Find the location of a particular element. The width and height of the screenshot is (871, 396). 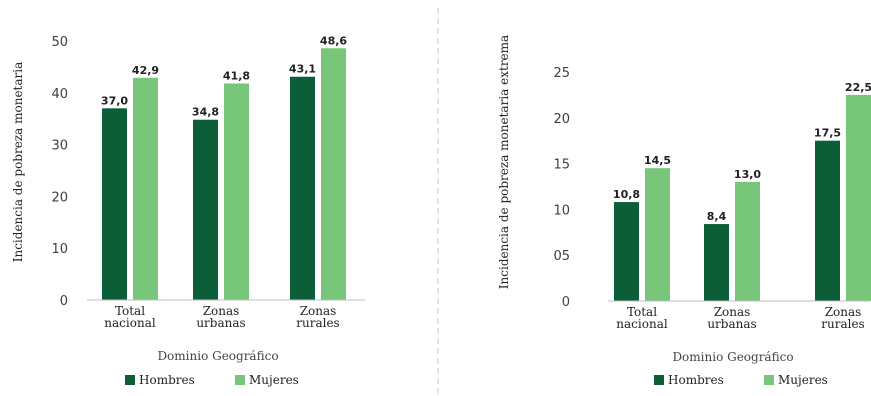

y-tick-label: 50 is located at coordinates (59, 42).